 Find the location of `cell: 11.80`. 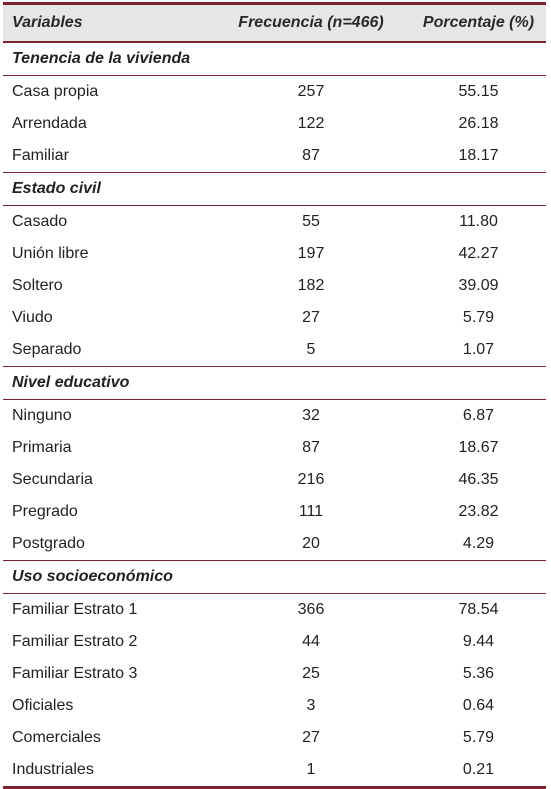

cell: 11.80 is located at coordinates (478, 221).